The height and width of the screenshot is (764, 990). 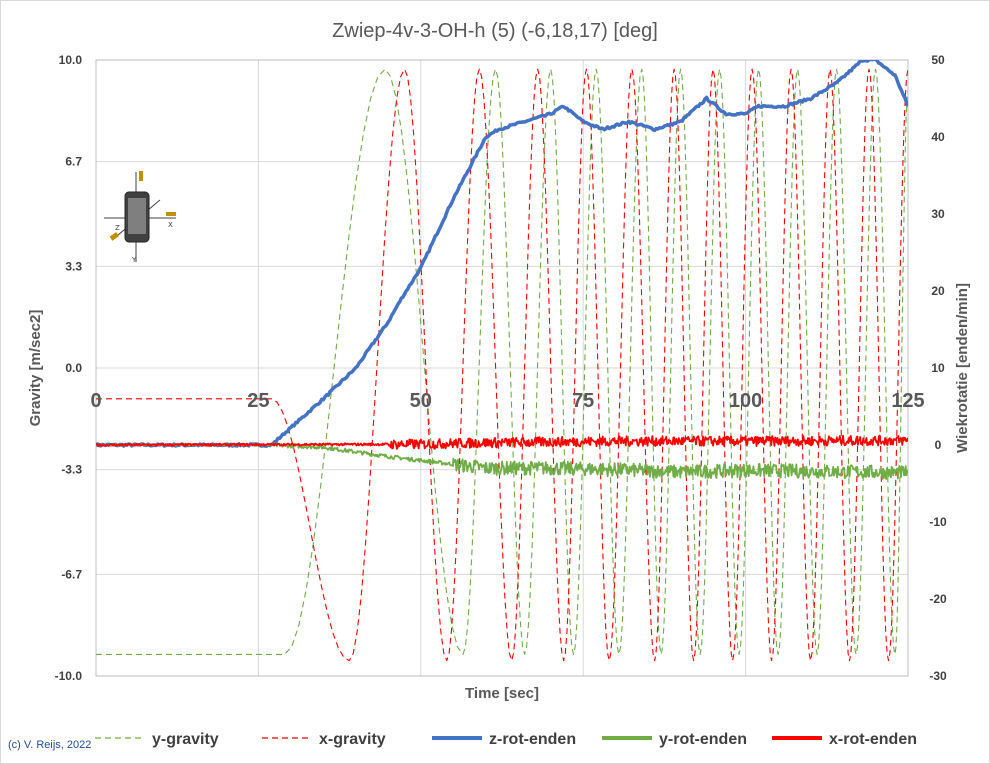 I want to click on legend-label-y-gravity: y-gravity, so click(x=185, y=739).